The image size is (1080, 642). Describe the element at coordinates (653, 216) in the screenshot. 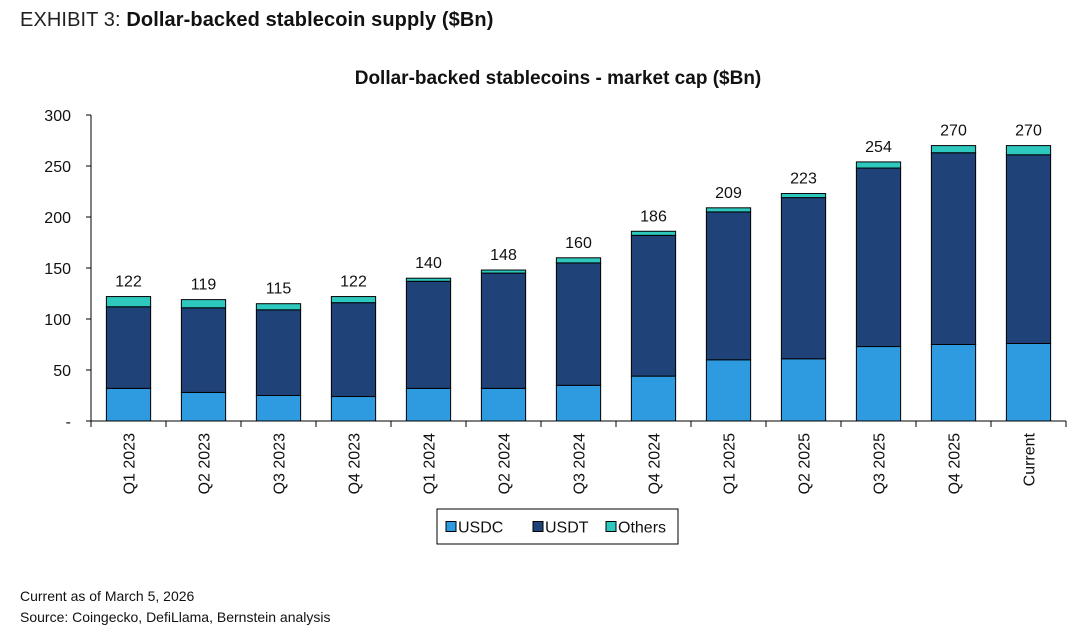

I see `total-label: 186` at that location.